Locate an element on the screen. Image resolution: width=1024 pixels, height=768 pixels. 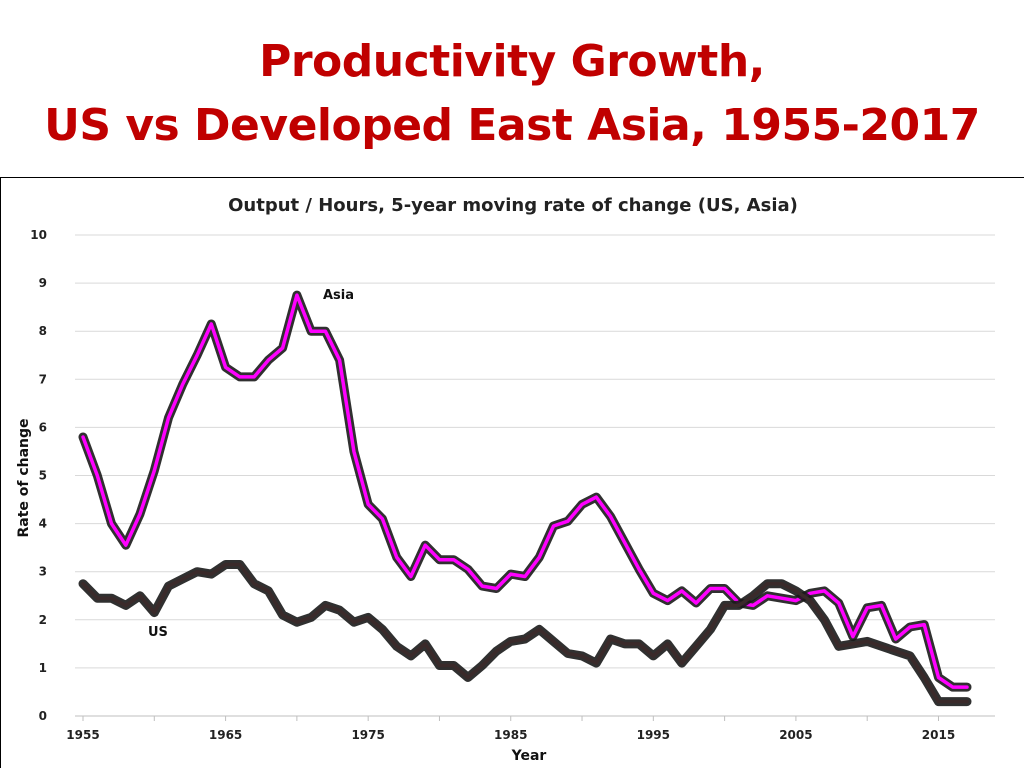
y-tick-label-4: 4 is located at coordinates (43, 524).